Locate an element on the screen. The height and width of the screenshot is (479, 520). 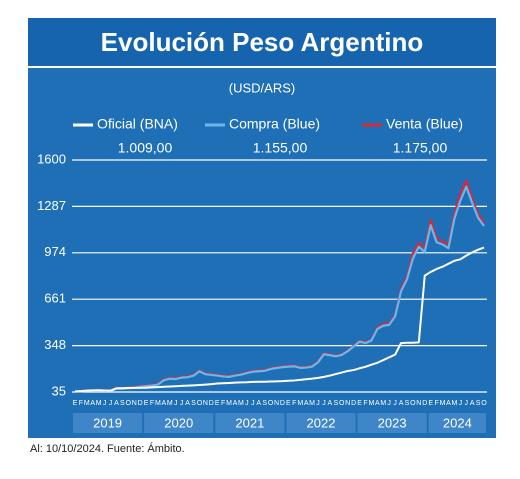
note: Al: 10/10/2024. Fuente: Ámbito. is located at coordinates (107, 448).